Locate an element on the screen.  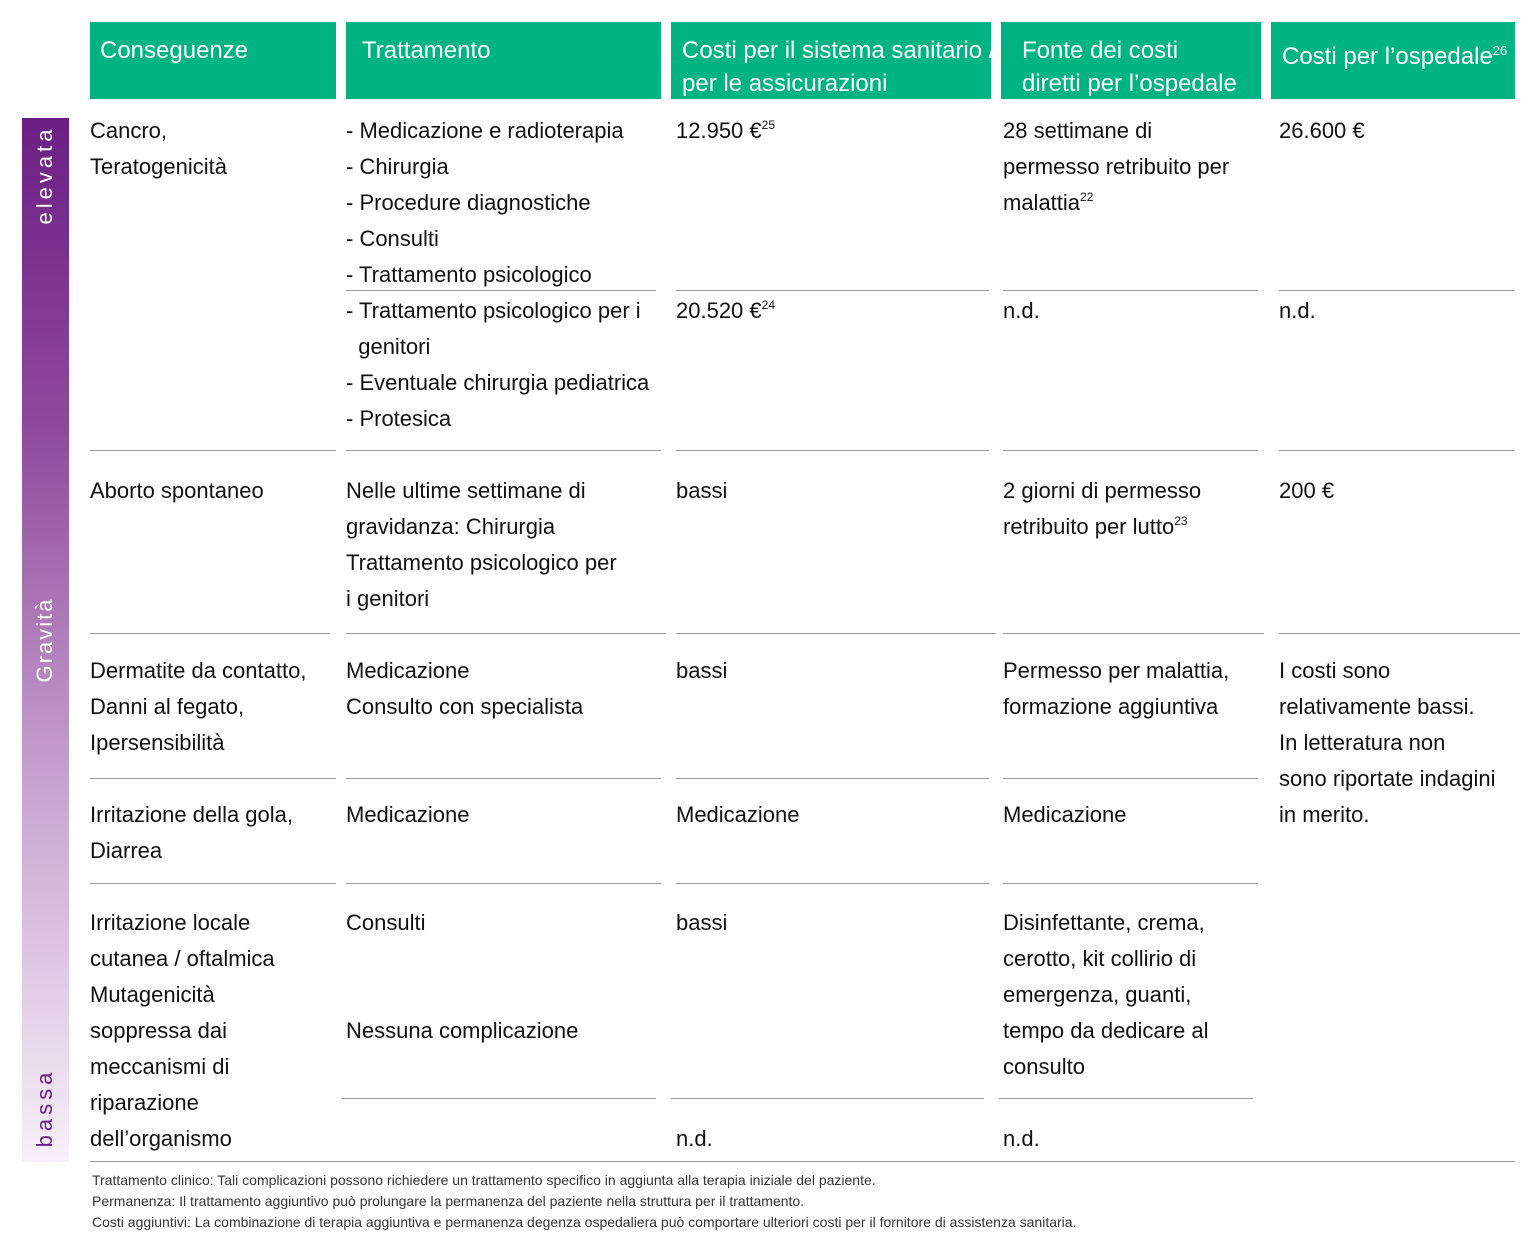
column-header-text: diretti per l’ospedale is located at coordinates (1141, 83).